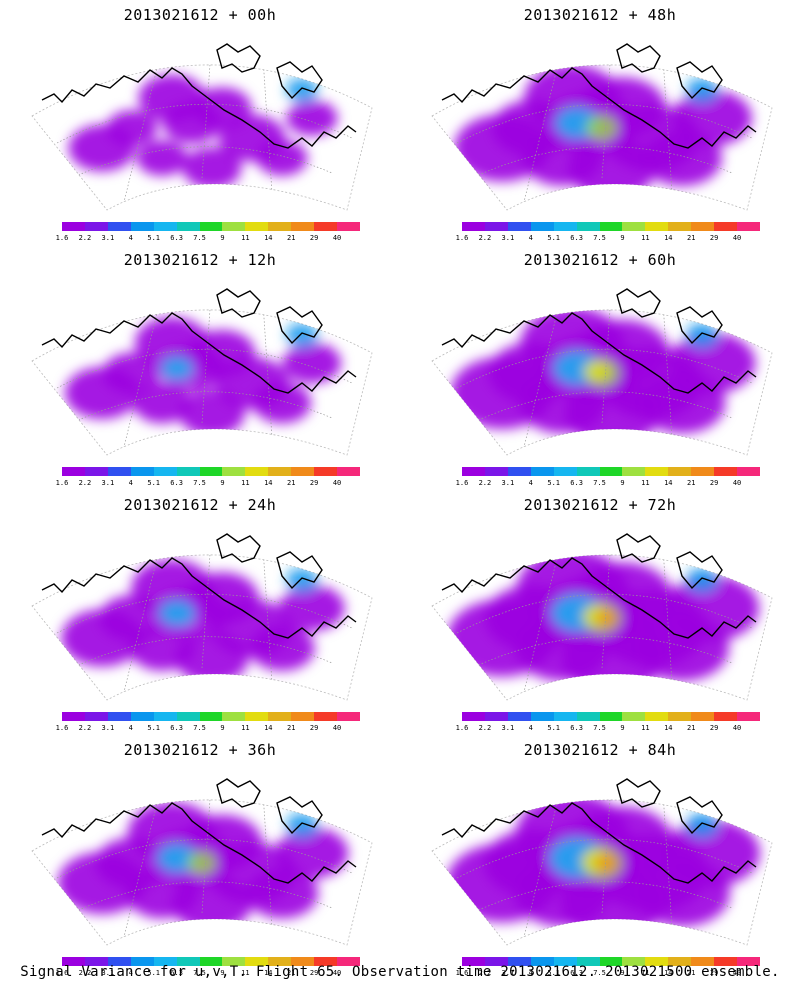 This screenshot has width=800, height=1000. What do you see at coordinates (600, 15) in the screenshot?
I see `panel-title: 2013021612 + 48h` at bounding box center [600, 15].